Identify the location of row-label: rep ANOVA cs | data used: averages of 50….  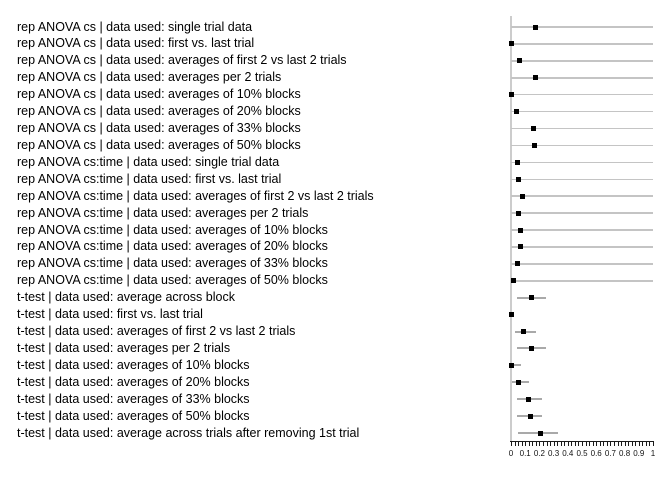
(159, 144).